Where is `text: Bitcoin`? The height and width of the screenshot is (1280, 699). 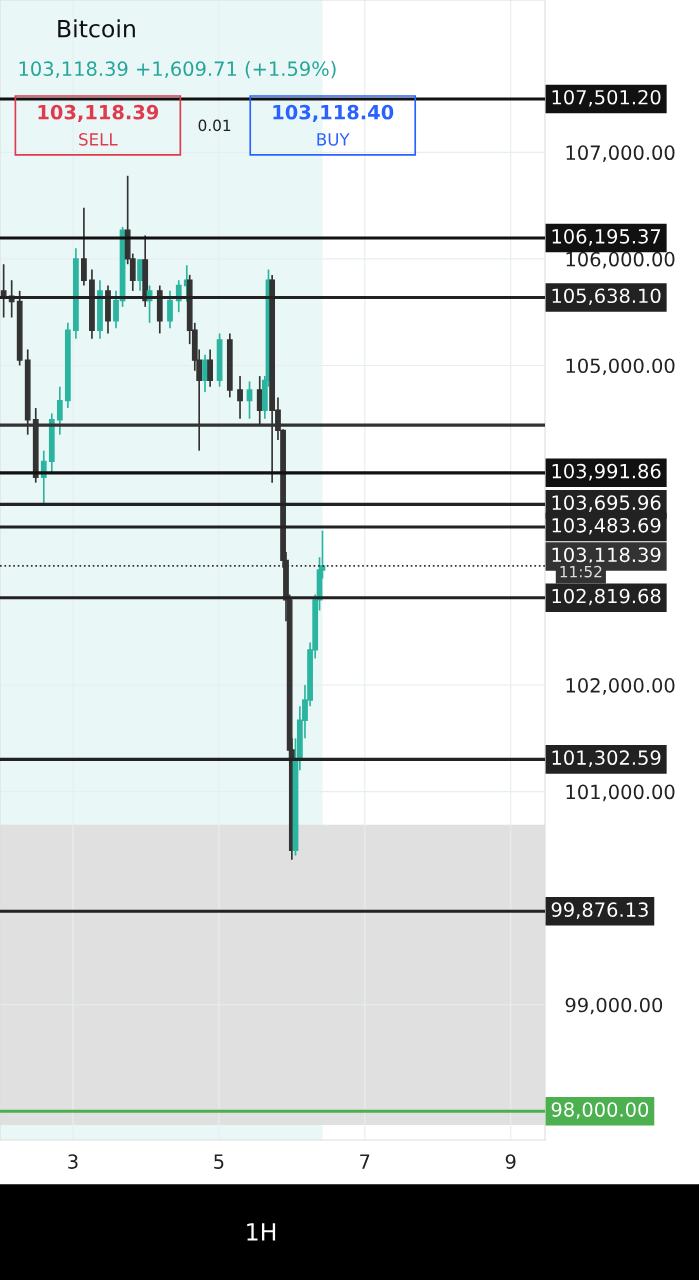
text: Bitcoin is located at coordinates (96, 28).